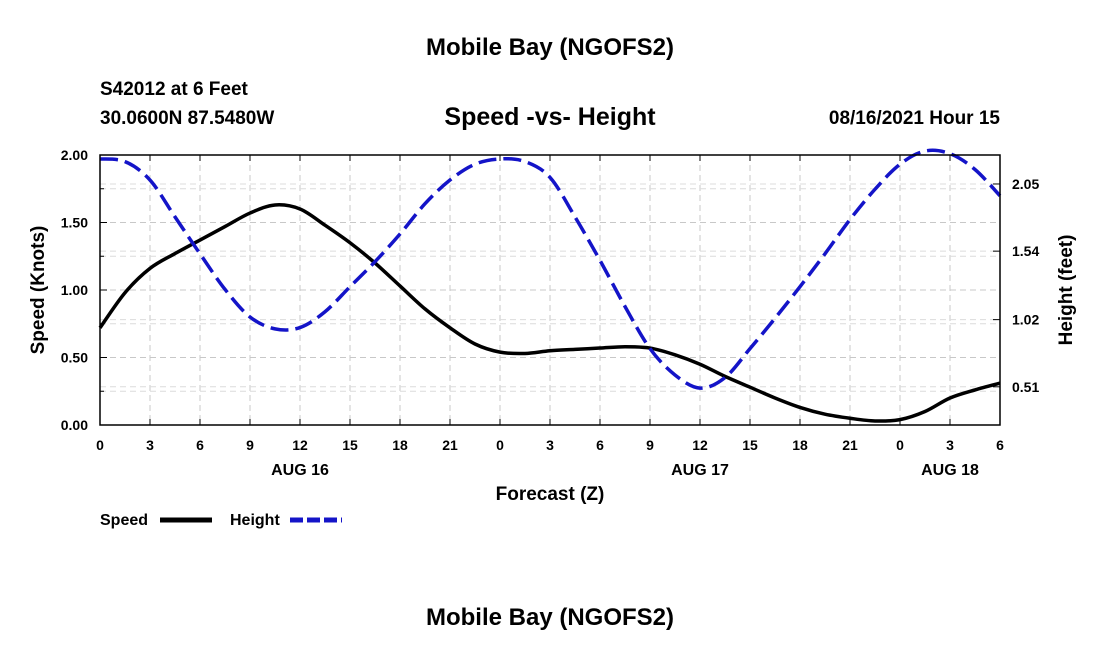 The height and width of the screenshot is (650, 1100). What do you see at coordinates (187, 118) in the screenshot?
I see `coords-label: 30.0600N 87.5480W` at bounding box center [187, 118].